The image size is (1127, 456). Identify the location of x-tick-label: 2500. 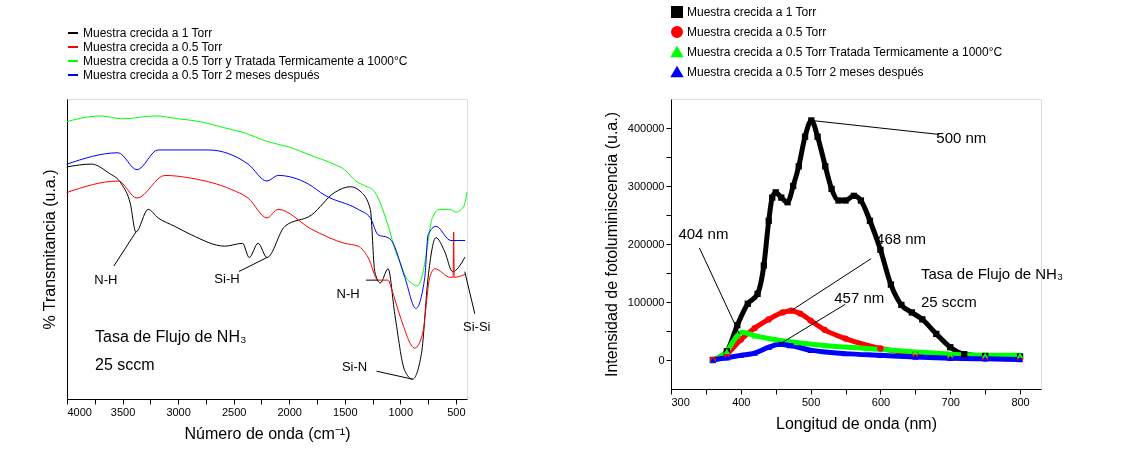
(234, 411).